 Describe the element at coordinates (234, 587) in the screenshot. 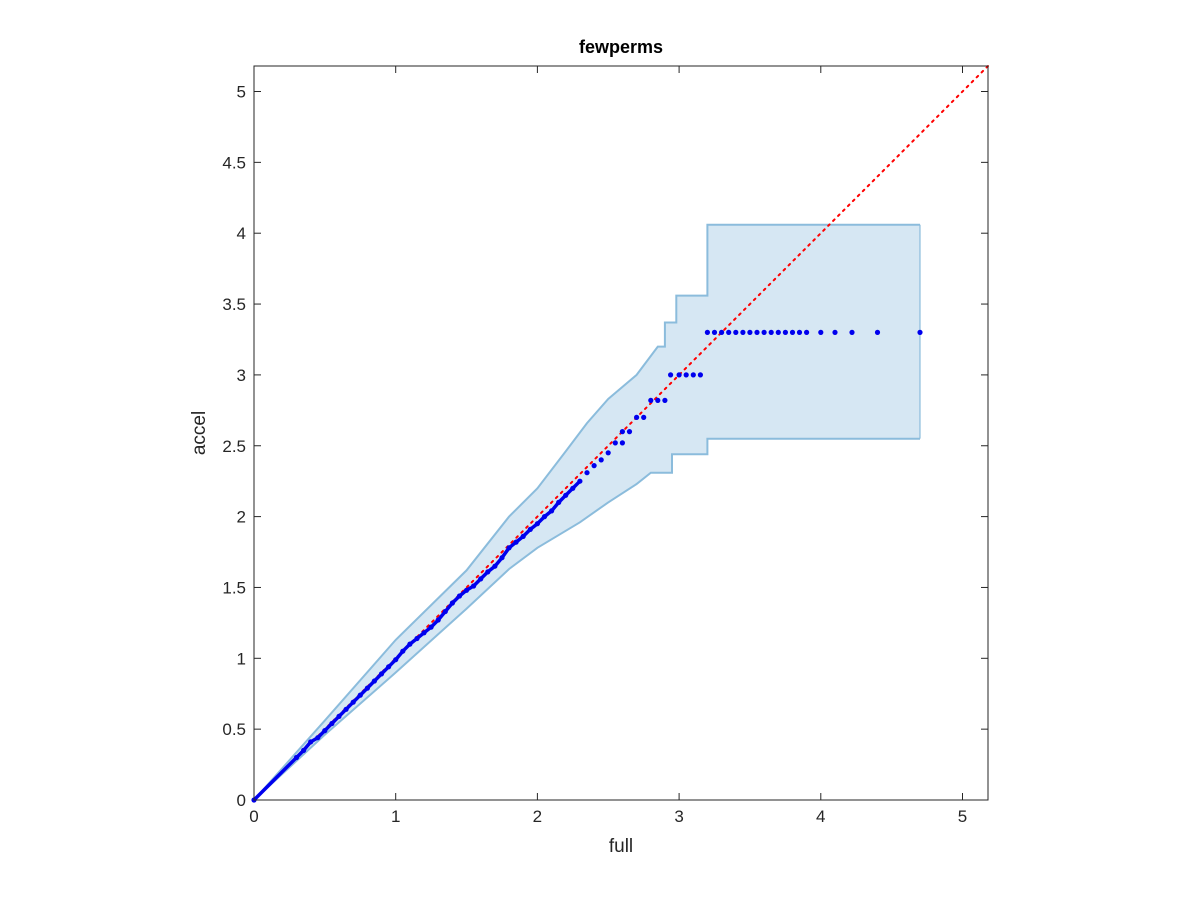

I see `y-tick-label: 1.5` at that location.